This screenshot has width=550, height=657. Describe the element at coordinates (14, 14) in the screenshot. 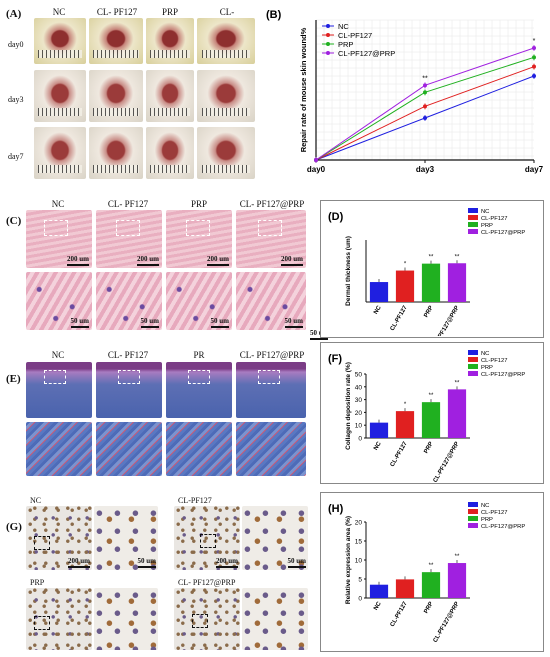

I see `panel-a-label: (A)` at that location.